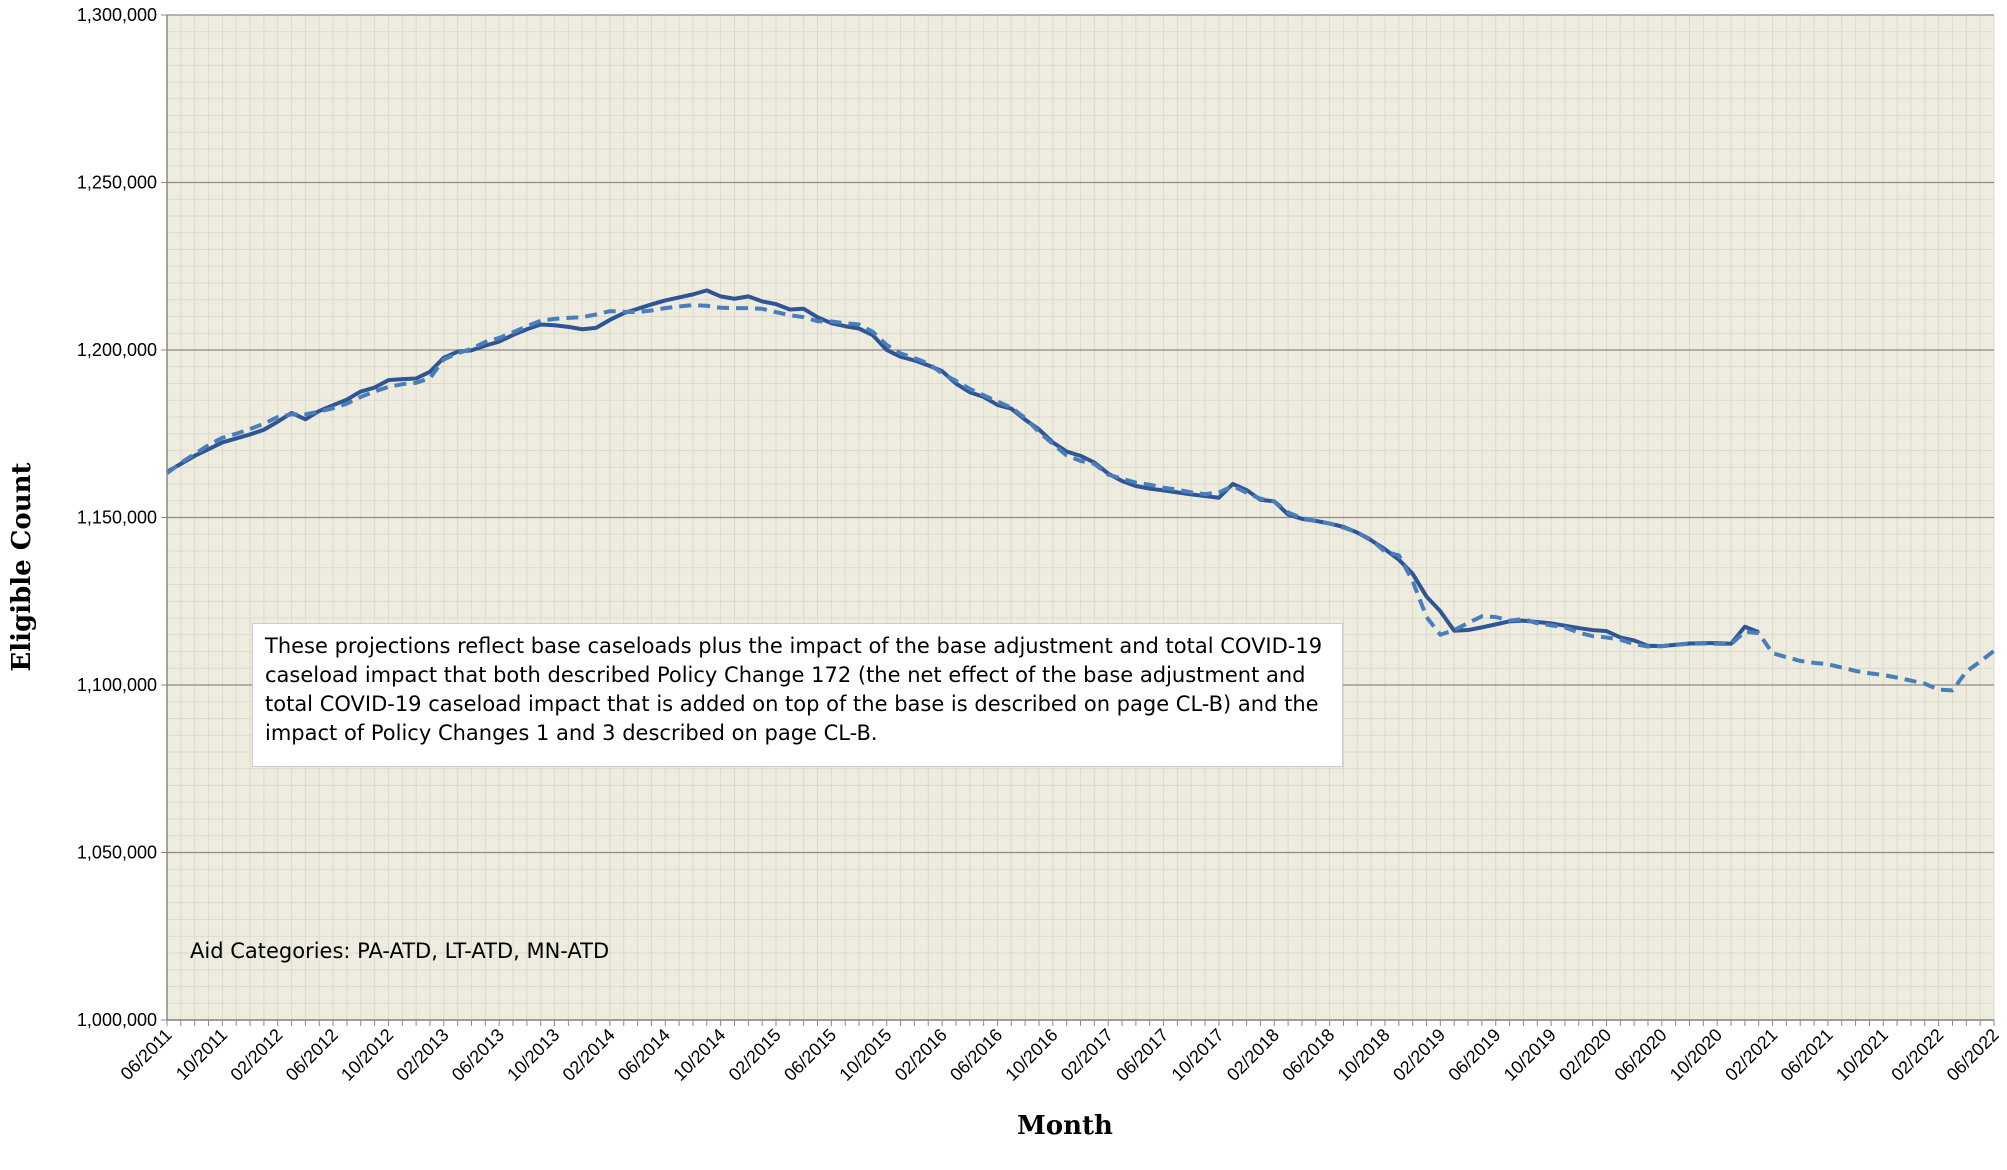 The height and width of the screenshot is (1170, 2007). Describe the element at coordinates (1862, 1055) in the screenshot. I see `x-tick-label: 10/2021` at that location.